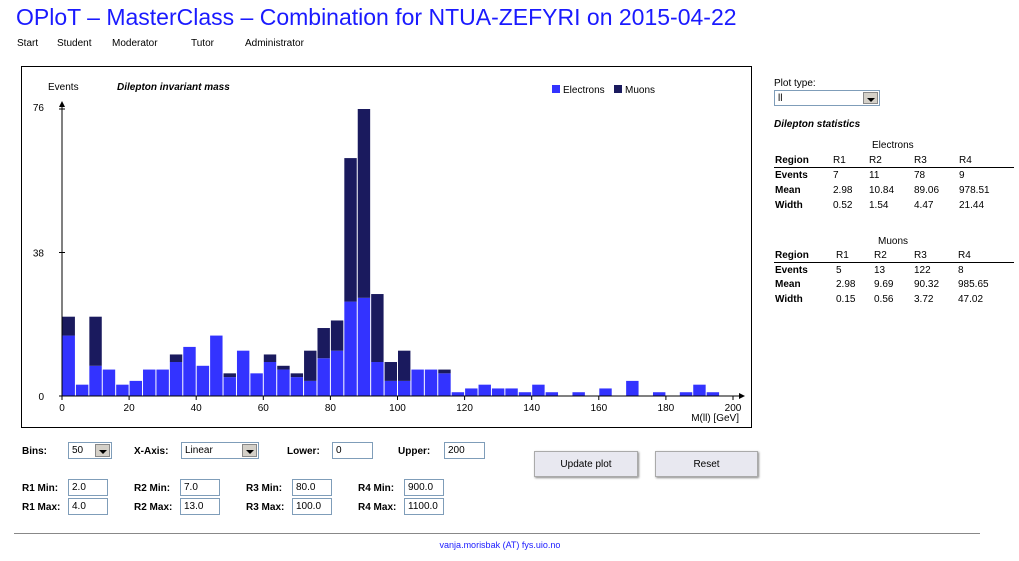 This screenshot has width=1019, height=561. I want to click on x-tick-label: 40, so click(197, 408).